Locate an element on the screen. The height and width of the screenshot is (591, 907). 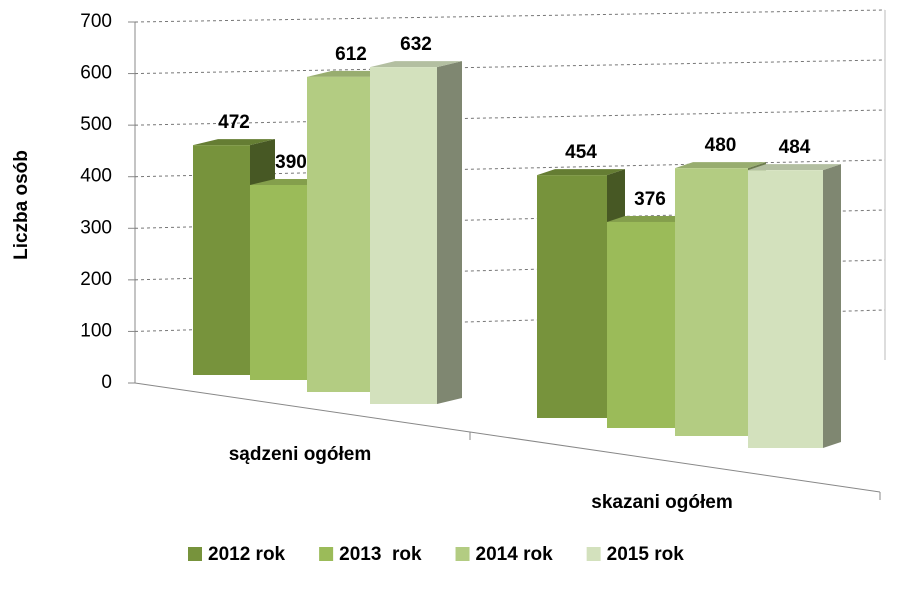
value-label: 480 is located at coordinates (721, 145).